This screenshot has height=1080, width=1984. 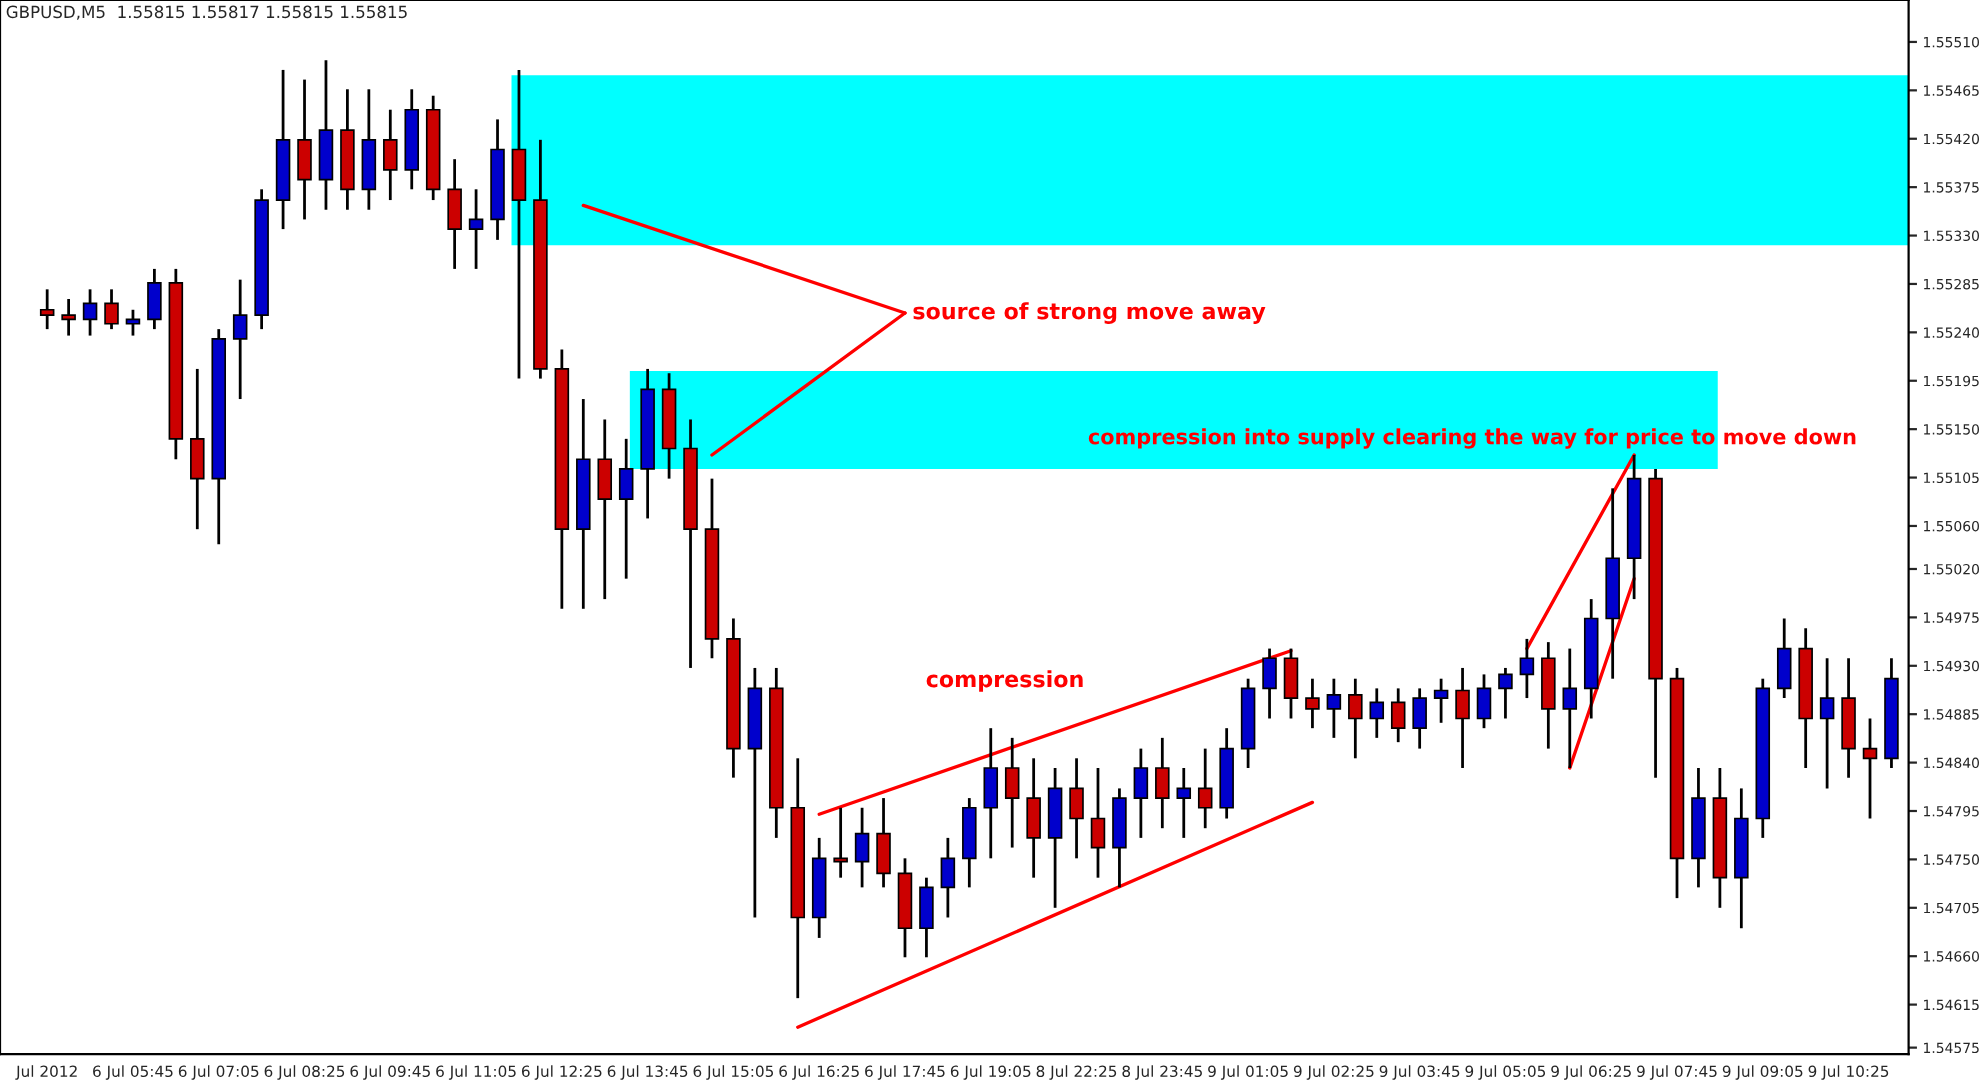 I want to click on chart-title: GBPUSD,M5 1.55815 1.55817 1.55815 1.55815, so click(x=206, y=12).